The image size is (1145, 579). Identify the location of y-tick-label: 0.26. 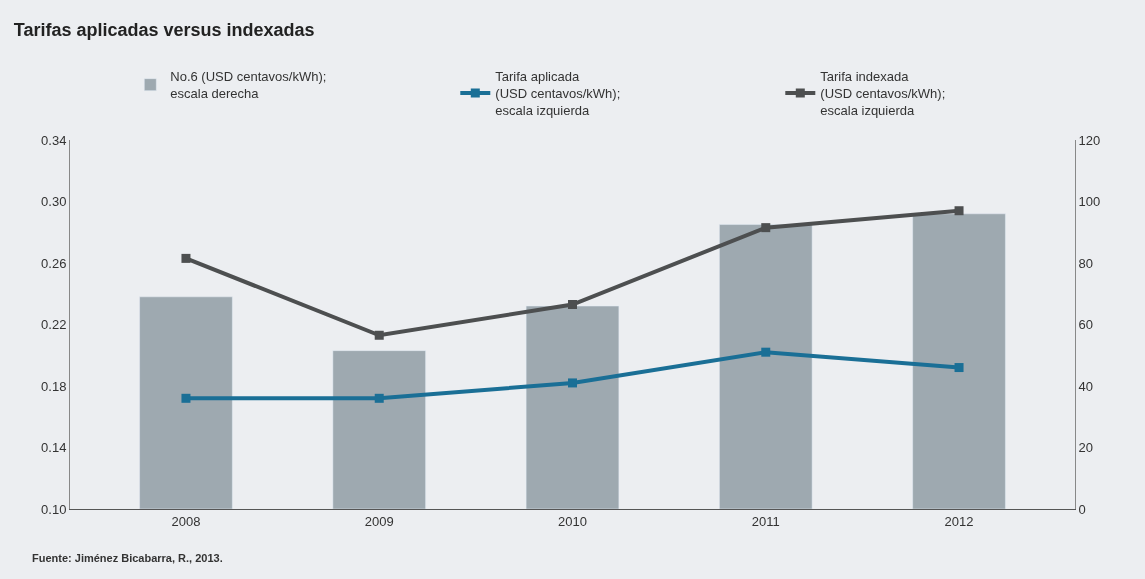
(54, 263).